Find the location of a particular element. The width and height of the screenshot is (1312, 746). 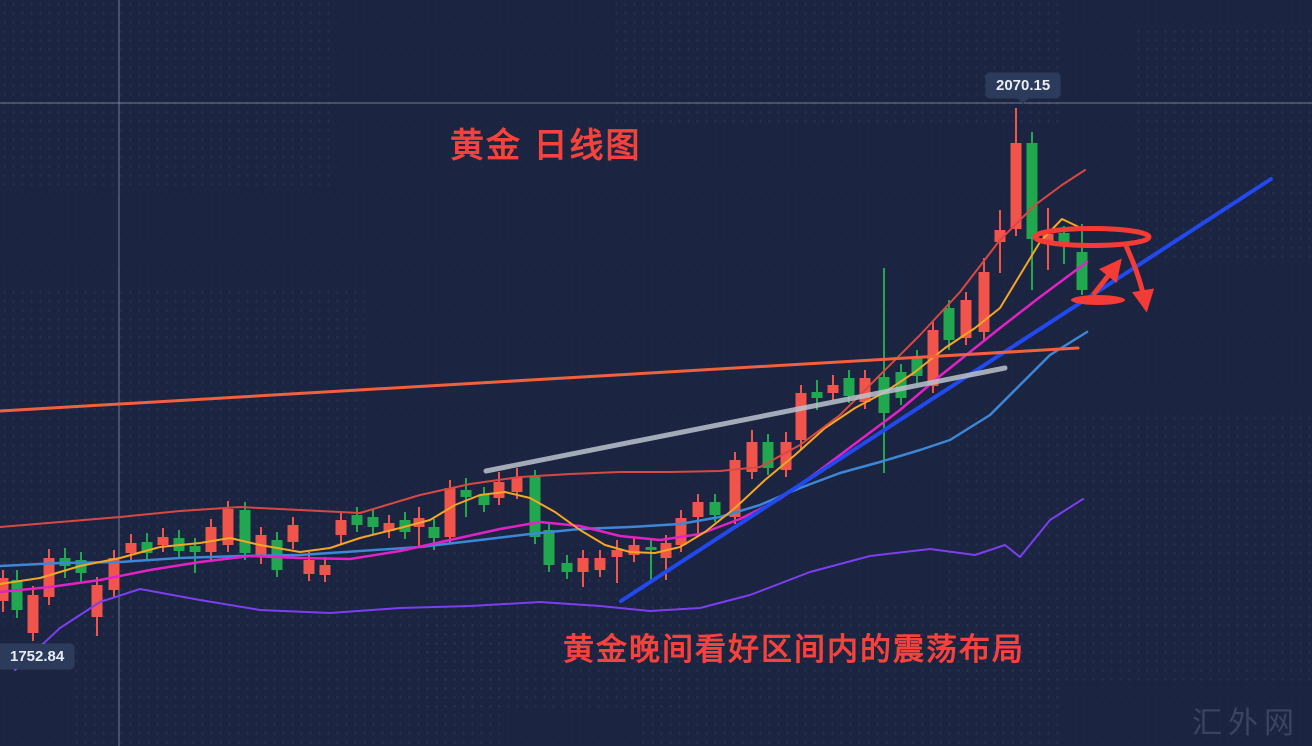

price-label-low-value: 1752.84 is located at coordinates (37, 656).